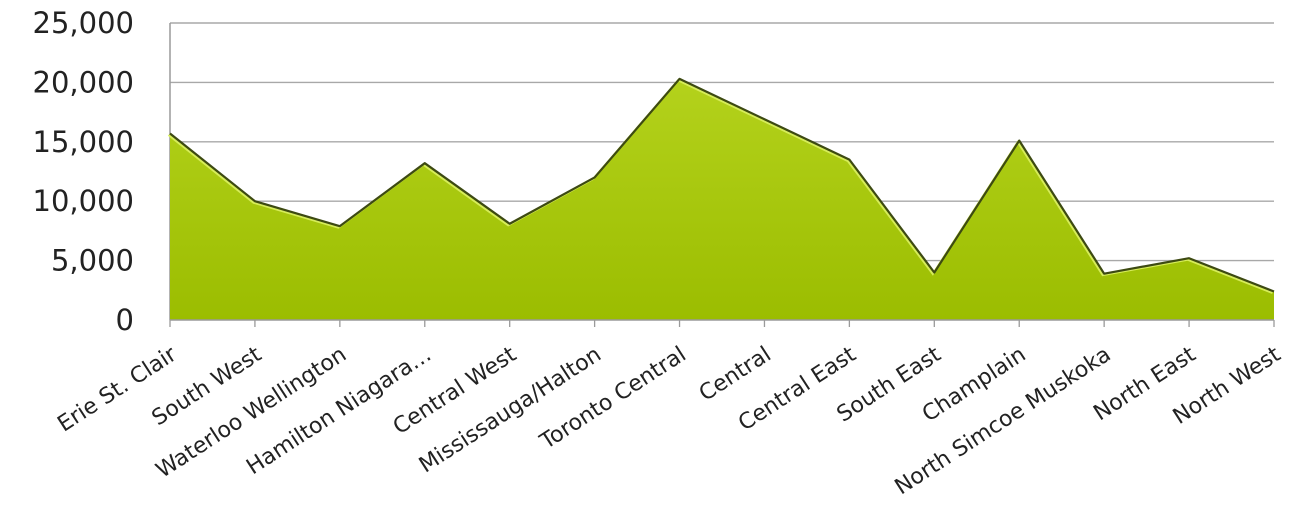 Image resolution: width=1293 pixels, height=531 pixels. Describe the element at coordinates (102, 171) in the screenshot. I see `y-axis: 0 5,000 10,000 15,000 20,000 25,000` at that location.